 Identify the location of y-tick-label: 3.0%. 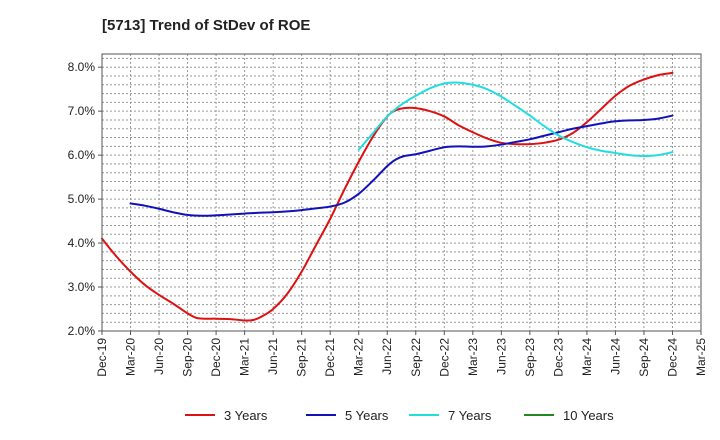
(82, 287).